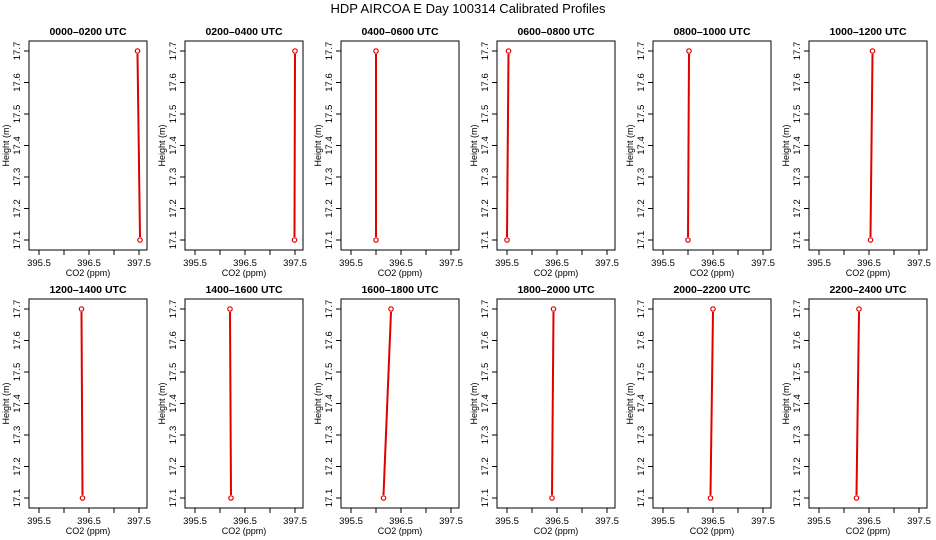 The image size is (936, 540). Describe the element at coordinates (557, 521) in the screenshot. I see `panel-10-x-tick-label: 396.5` at that location.